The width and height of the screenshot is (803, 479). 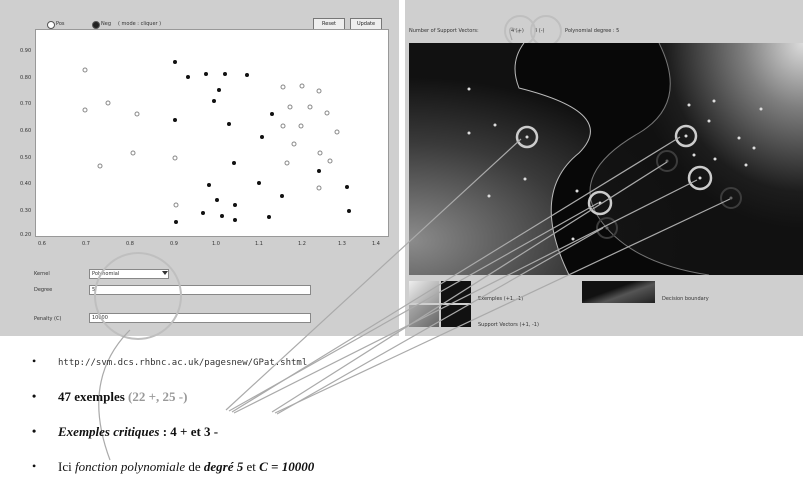 What do you see at coordinates (287, 466) in the screenshot?
I see `c-text: C = 10000` at bounding box center [287, 466].